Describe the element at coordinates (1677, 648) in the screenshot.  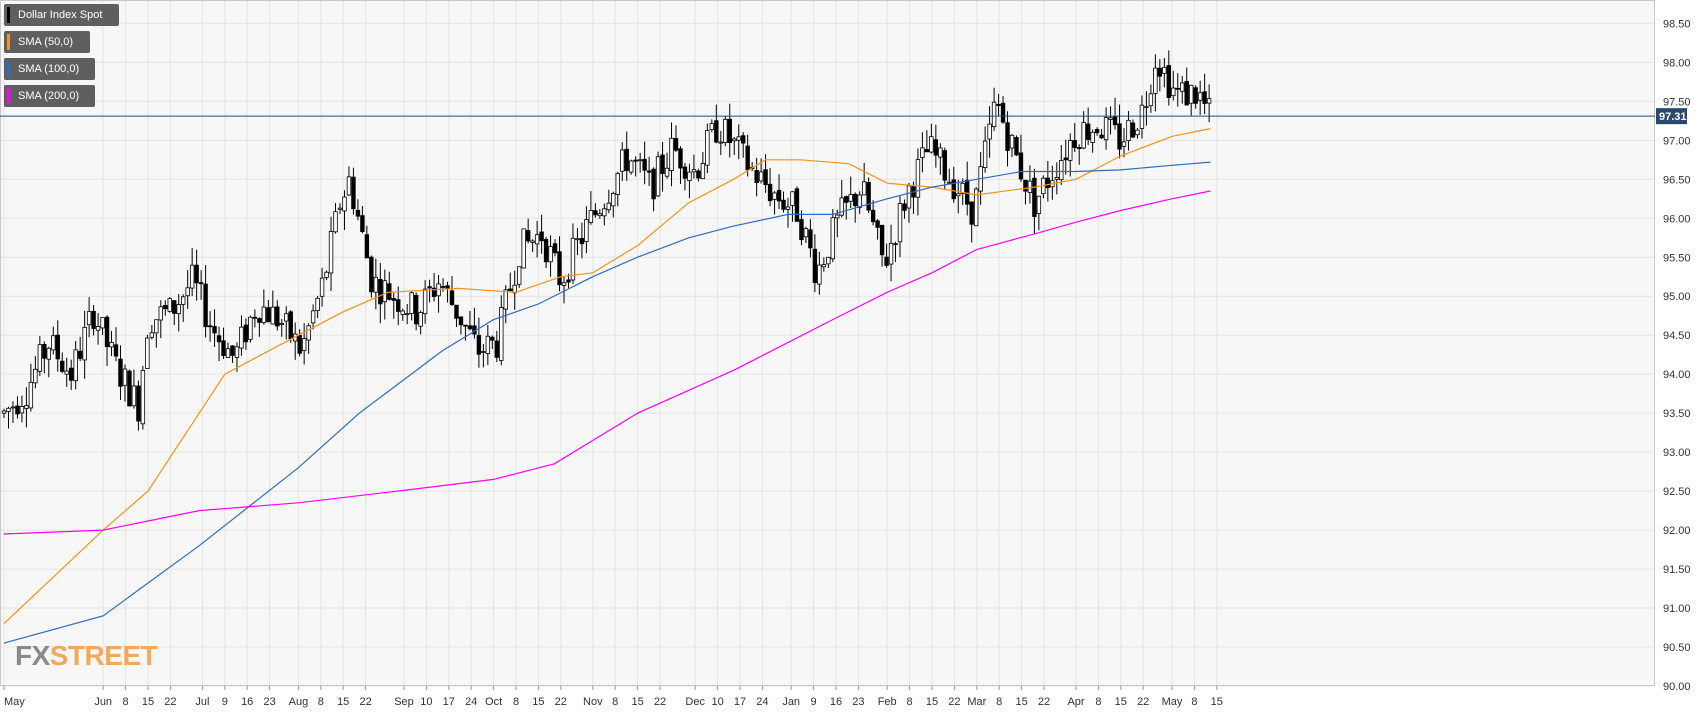
I see `y-tick-label: 90.50` at that location.